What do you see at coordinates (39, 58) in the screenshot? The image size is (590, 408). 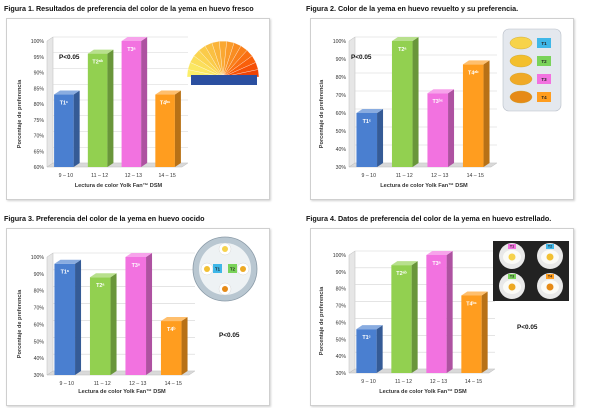 I see `y-tick-label: 95%` at bounding box center [39, 58].